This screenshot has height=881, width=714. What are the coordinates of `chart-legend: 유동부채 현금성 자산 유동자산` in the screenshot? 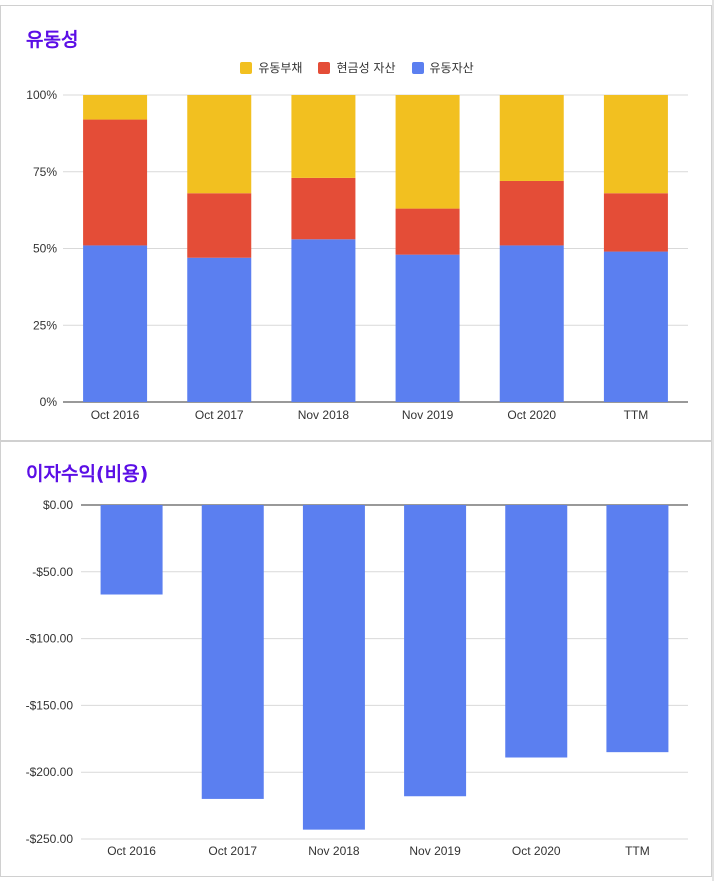 It's located at (357, 67).